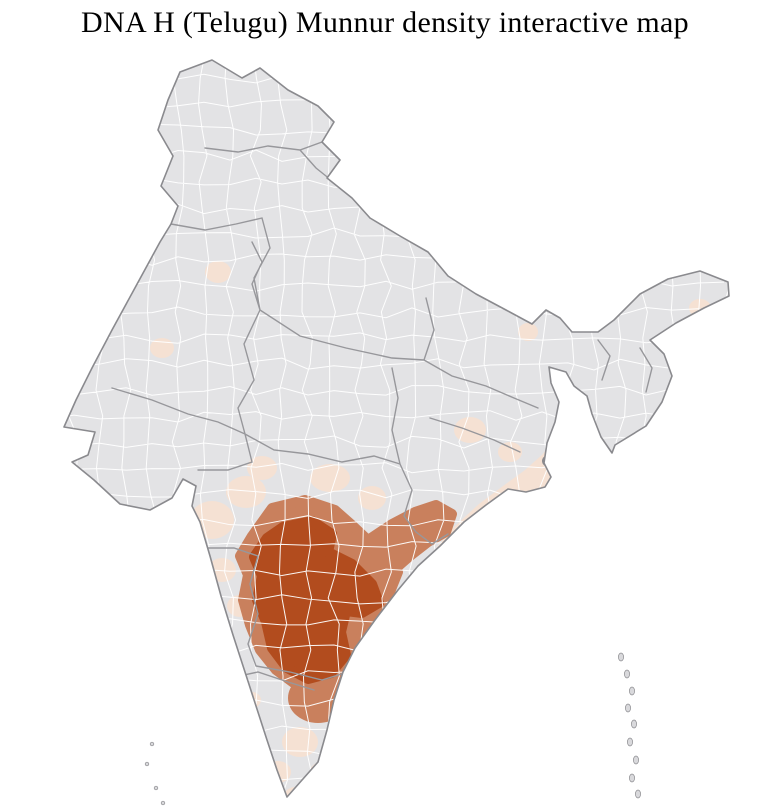 This screenshot has width=770, height=811. What do you see at coordinates (218, 272) in the screenshot?
I see `region-delhi-low` at bounding box center [218, 272].